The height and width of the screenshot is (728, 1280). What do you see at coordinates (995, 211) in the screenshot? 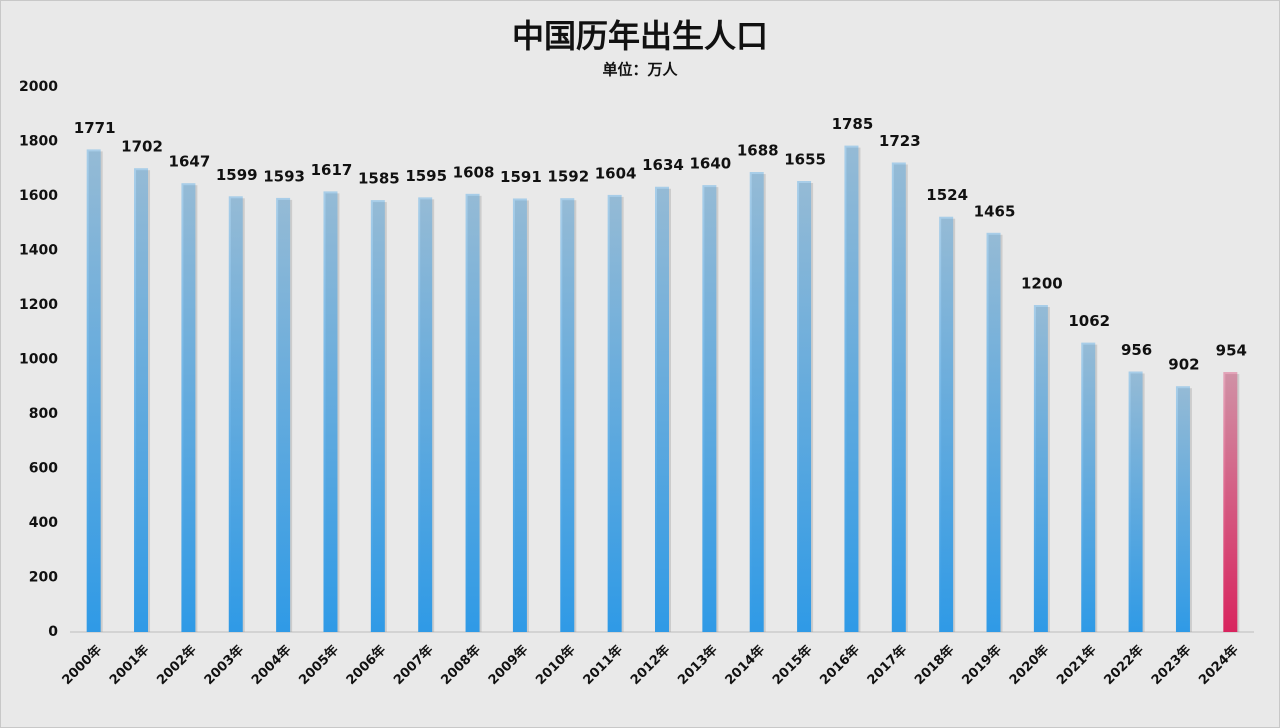
I see `data-label: 1465` at bounding box center [995, 211].